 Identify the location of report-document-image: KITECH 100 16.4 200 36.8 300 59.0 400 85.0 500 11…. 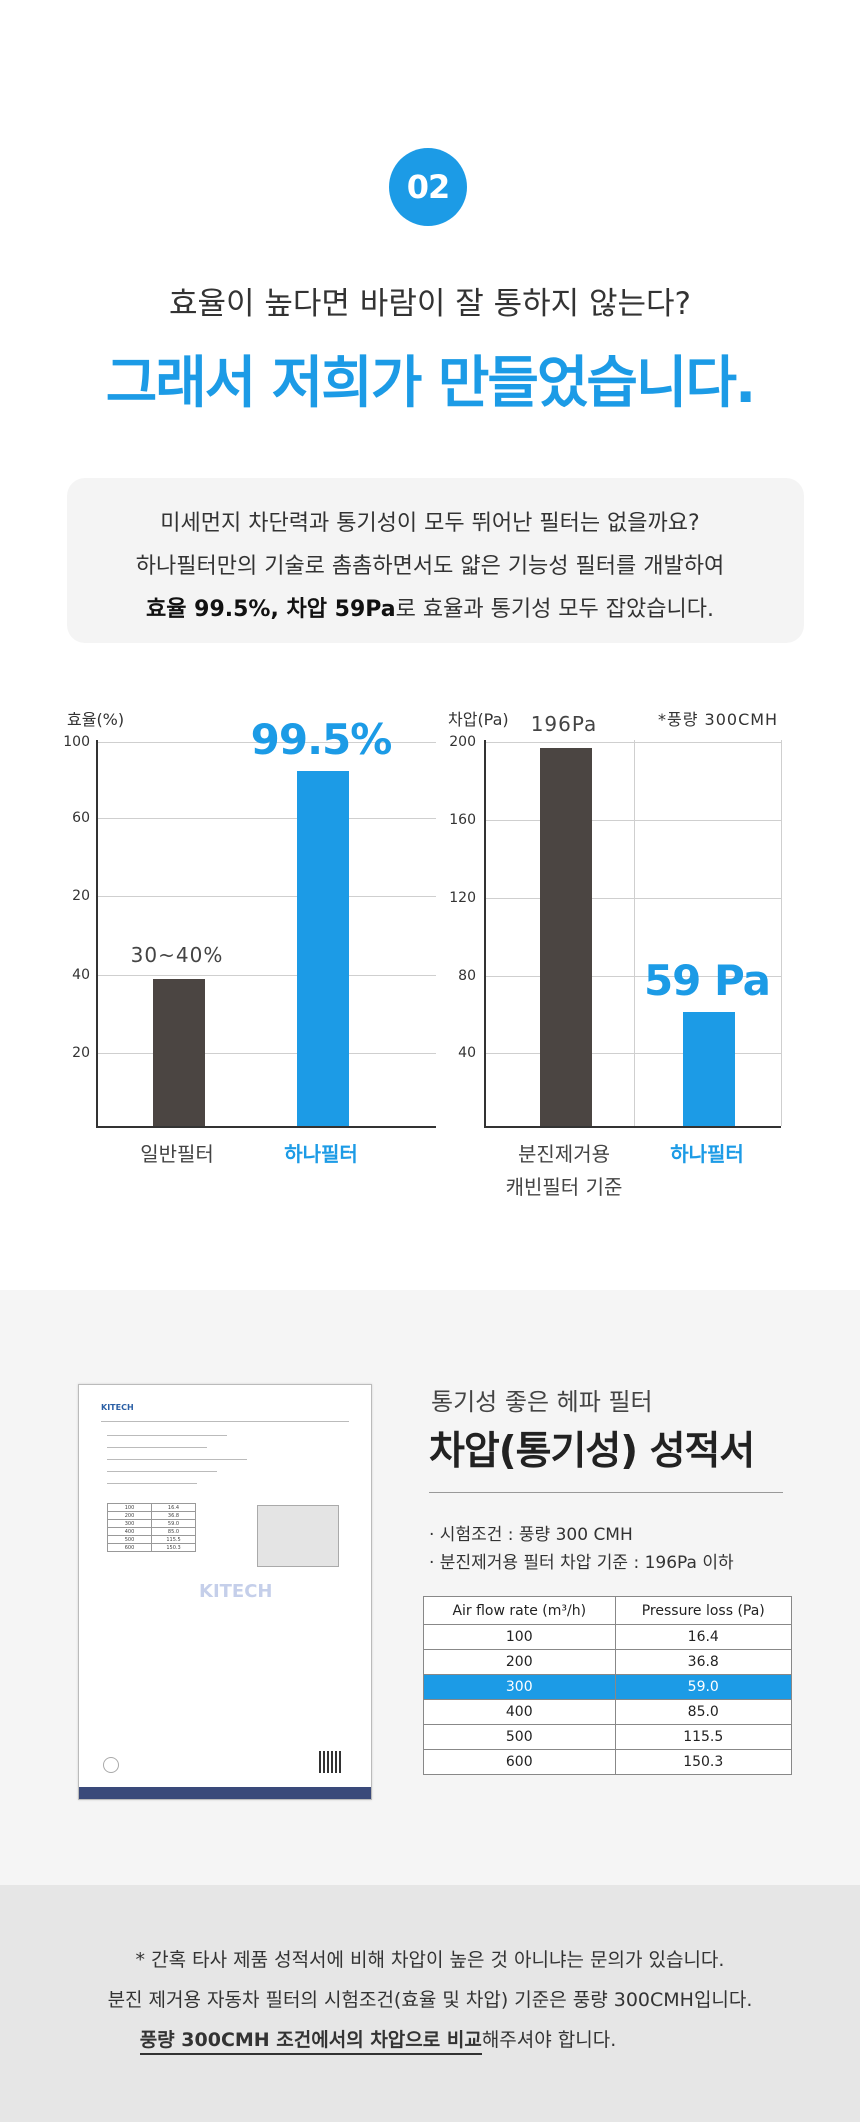
(225, 1592).